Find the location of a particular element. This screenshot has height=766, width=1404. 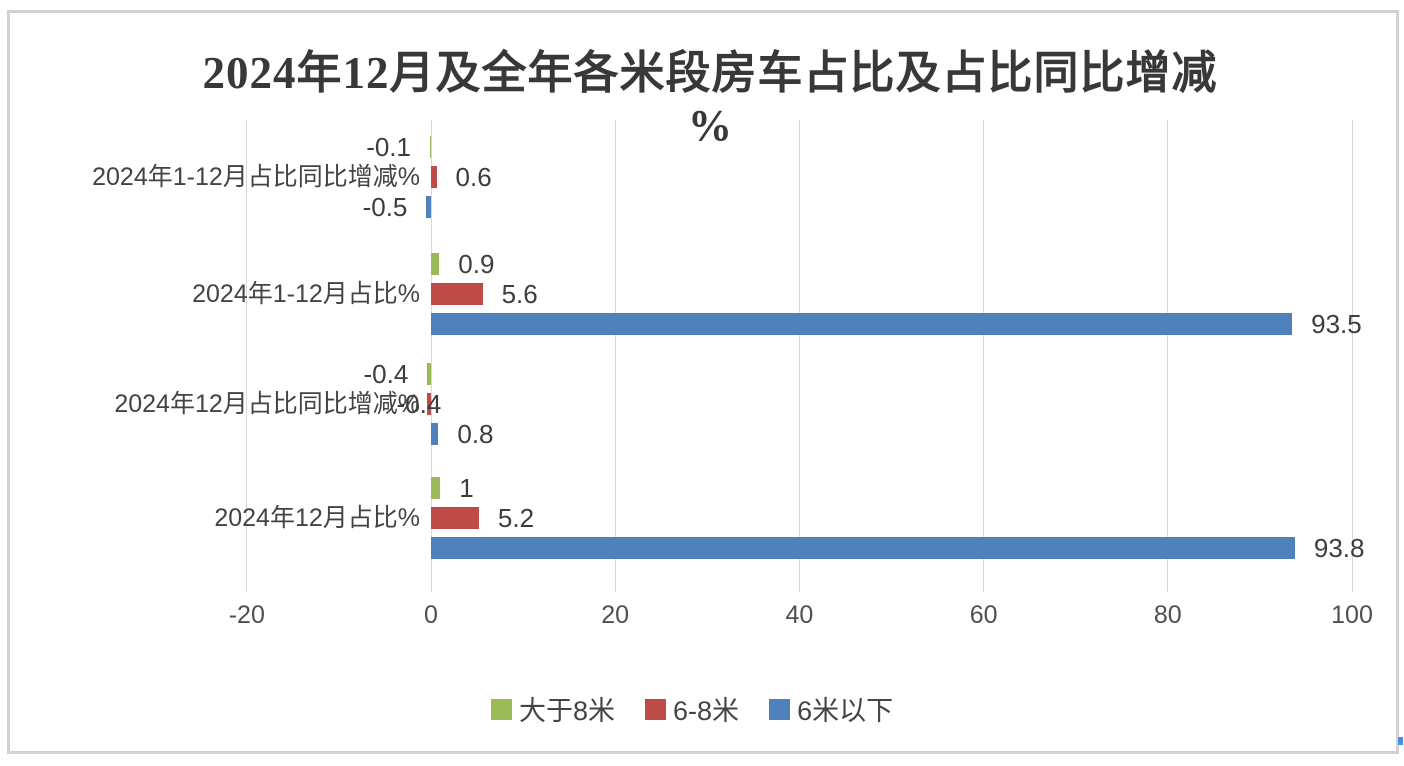

bar-label-s0-c0: -0.1 is located at coordinates (388, 147).